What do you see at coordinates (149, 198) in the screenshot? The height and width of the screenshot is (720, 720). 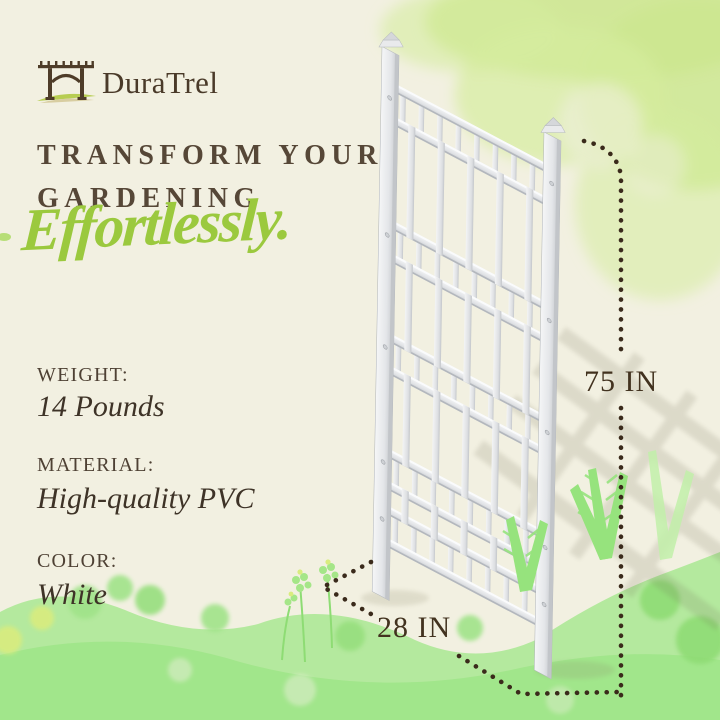 I see `headline-line2: GARDENING` at bounding box center [149, 198].